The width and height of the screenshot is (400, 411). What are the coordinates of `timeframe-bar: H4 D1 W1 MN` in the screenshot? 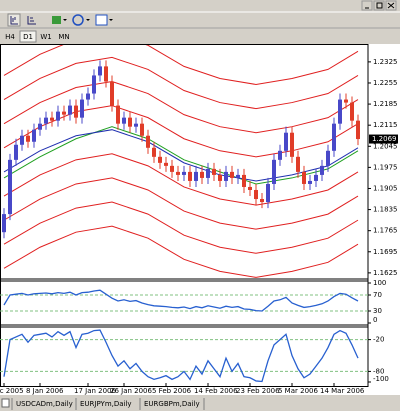 It's located at (37, 36).